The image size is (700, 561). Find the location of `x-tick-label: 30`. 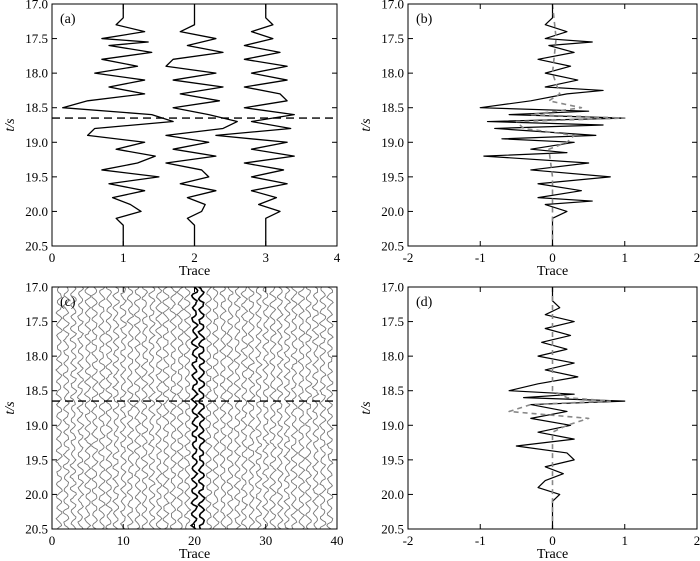

x-tick-label: 30 is located at coordinates (265, 540).